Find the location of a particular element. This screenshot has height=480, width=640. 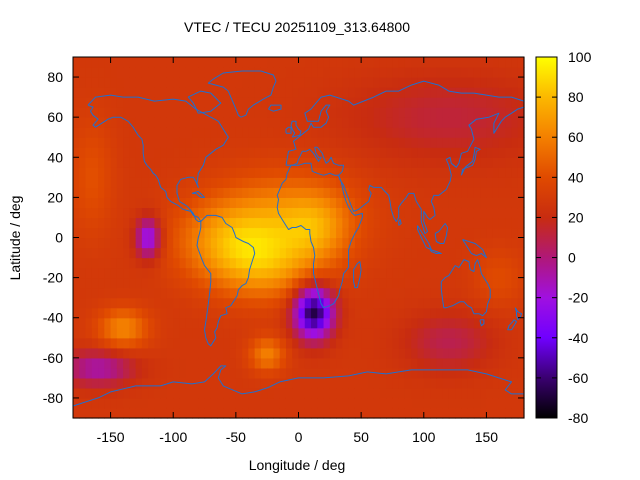

coastline-africa is located at coordinates (319, 235).